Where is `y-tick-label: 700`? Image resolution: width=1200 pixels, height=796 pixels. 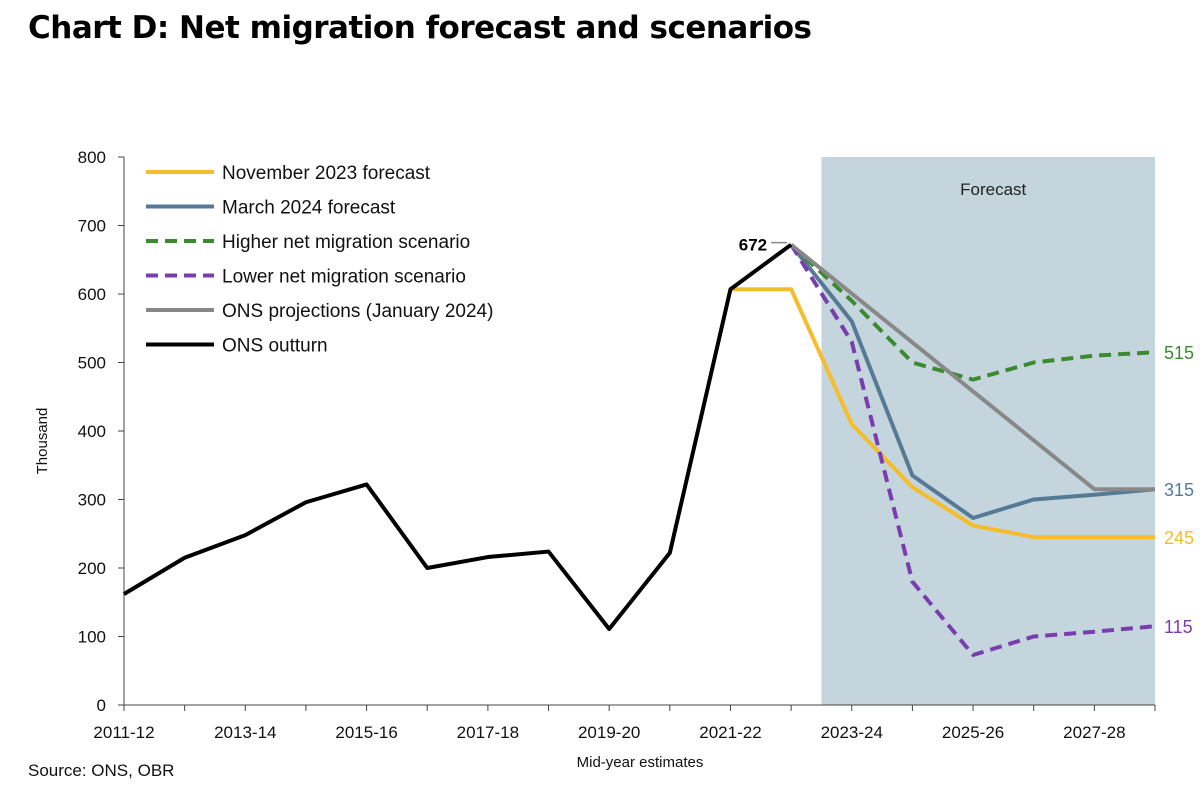
y-tick-label: 700 is located at coordinates (92, 226).